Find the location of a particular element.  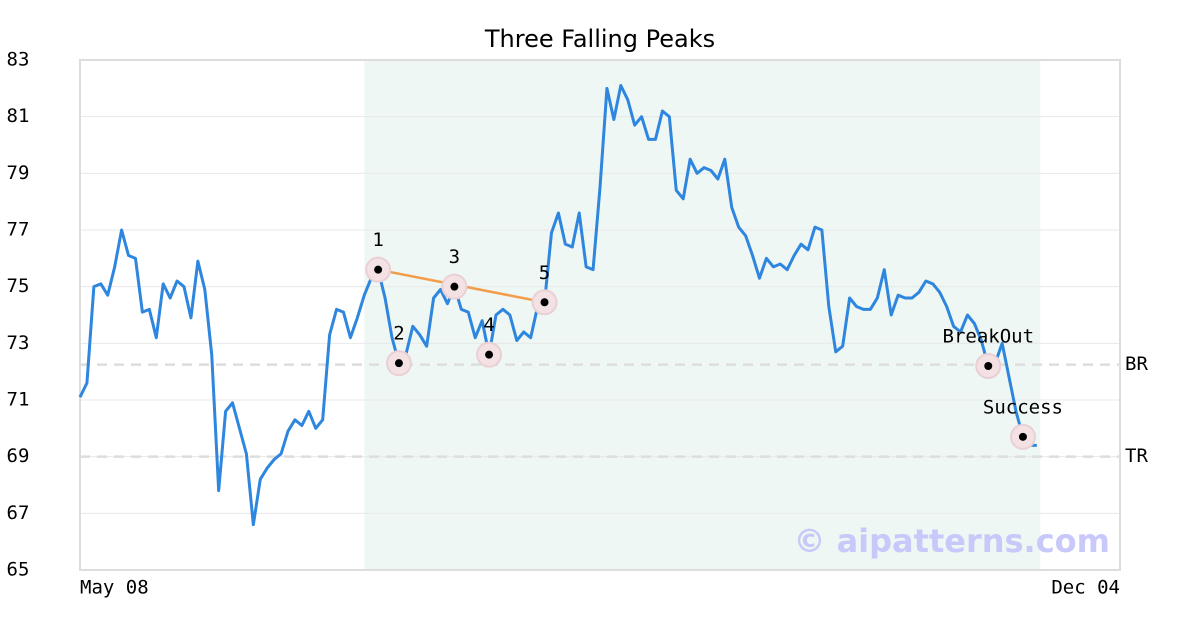

annotation-label: 4 is located at coordinates (488, 325).